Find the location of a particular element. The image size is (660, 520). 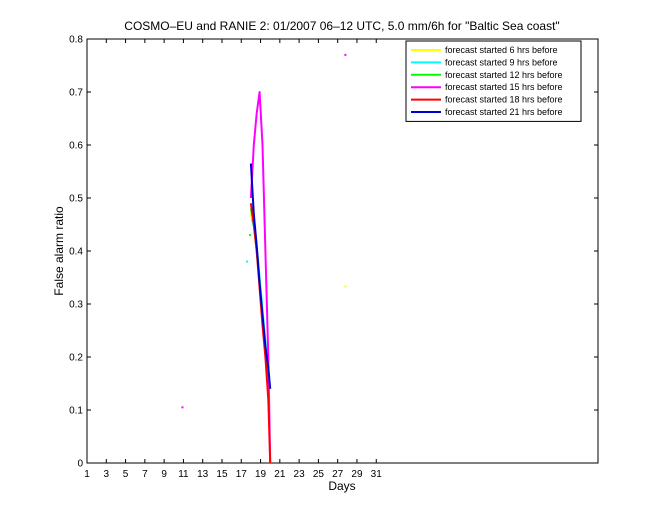

x-tick-label: 3 is located at coordinates (107, 474).